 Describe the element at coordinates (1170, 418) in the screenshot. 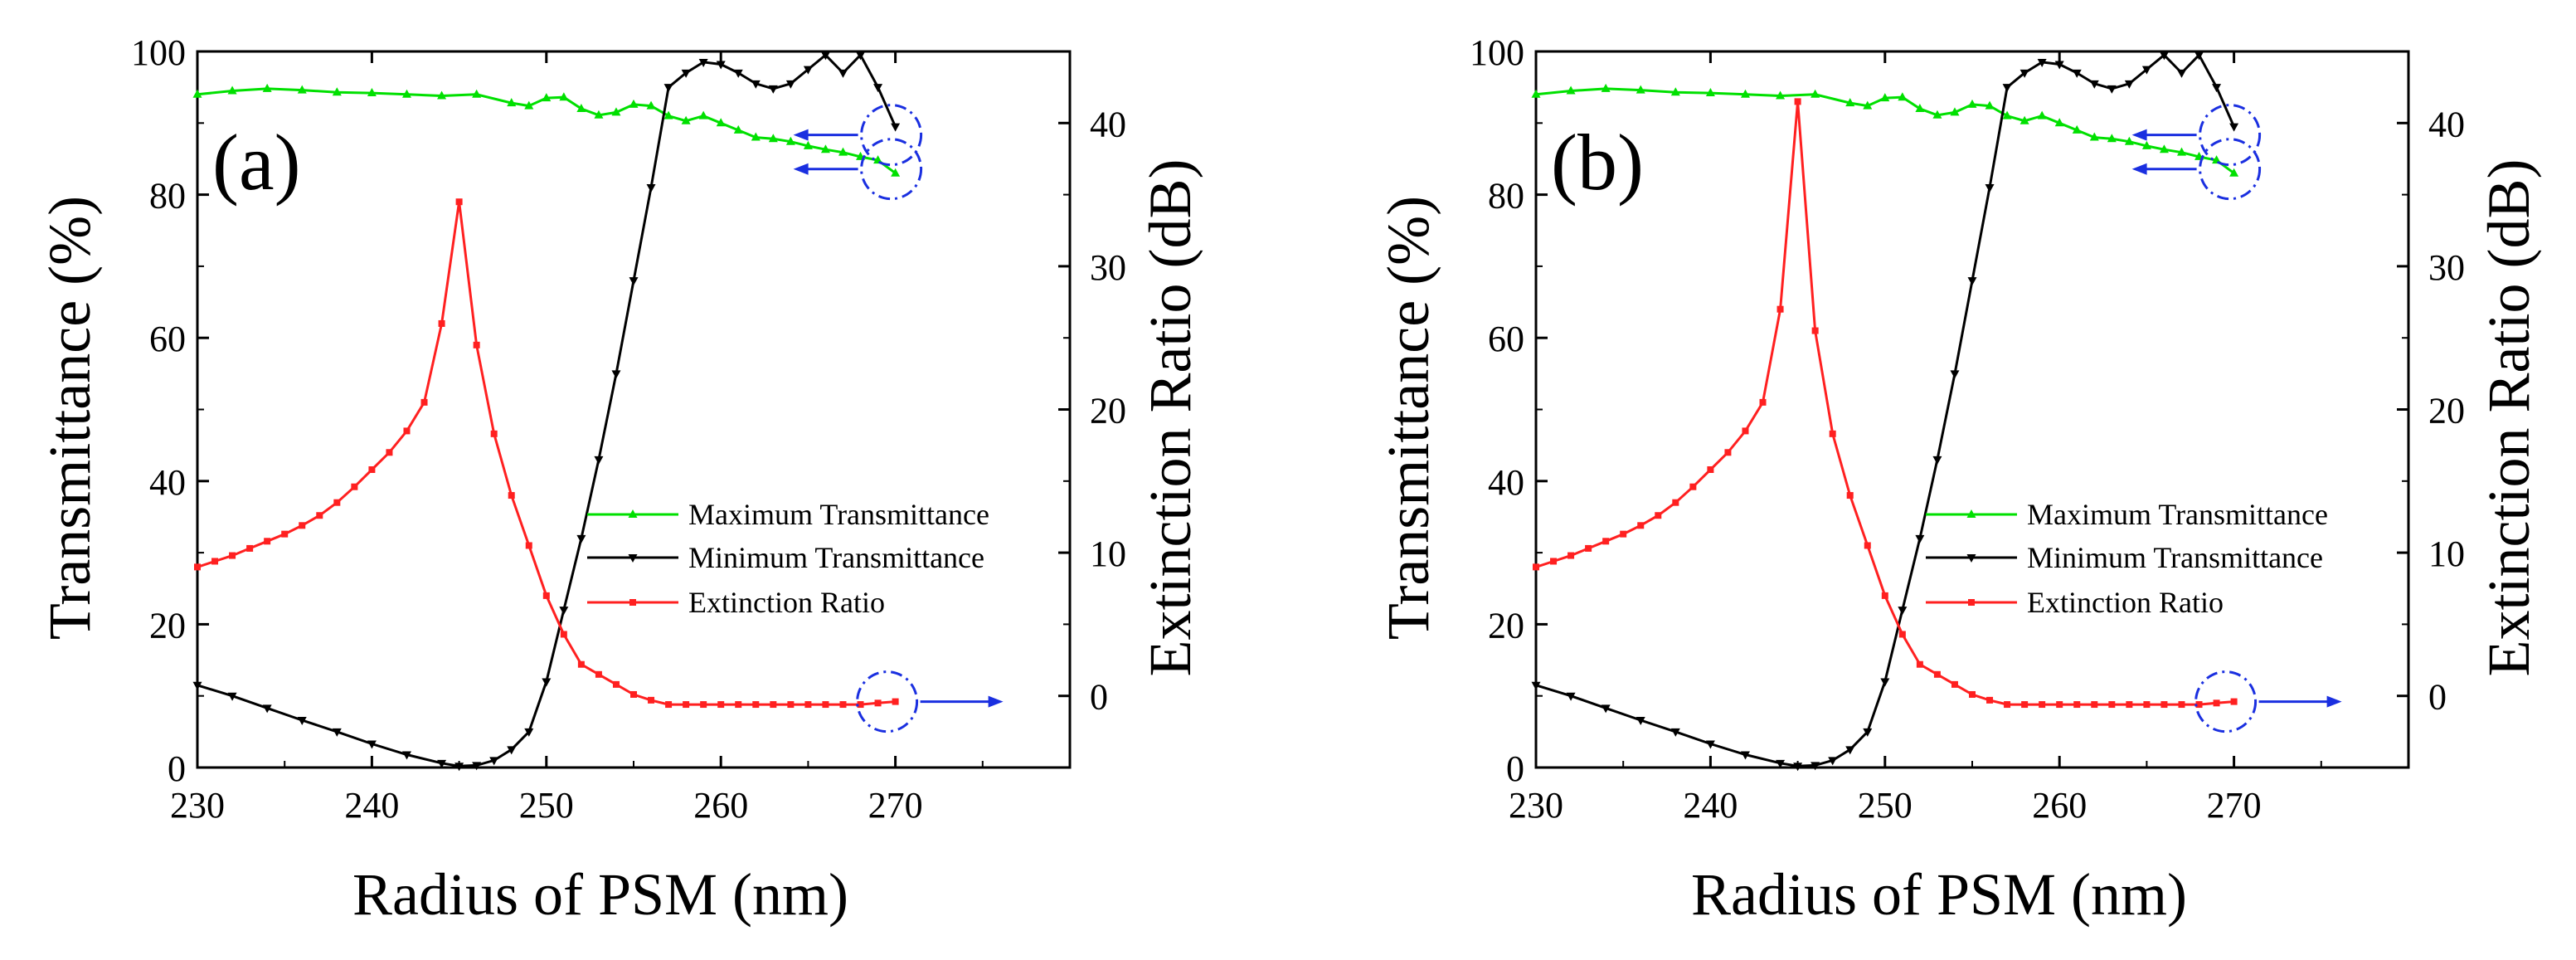

I see `y2-axis-title: Extinction Ratio (dB)` at that location.